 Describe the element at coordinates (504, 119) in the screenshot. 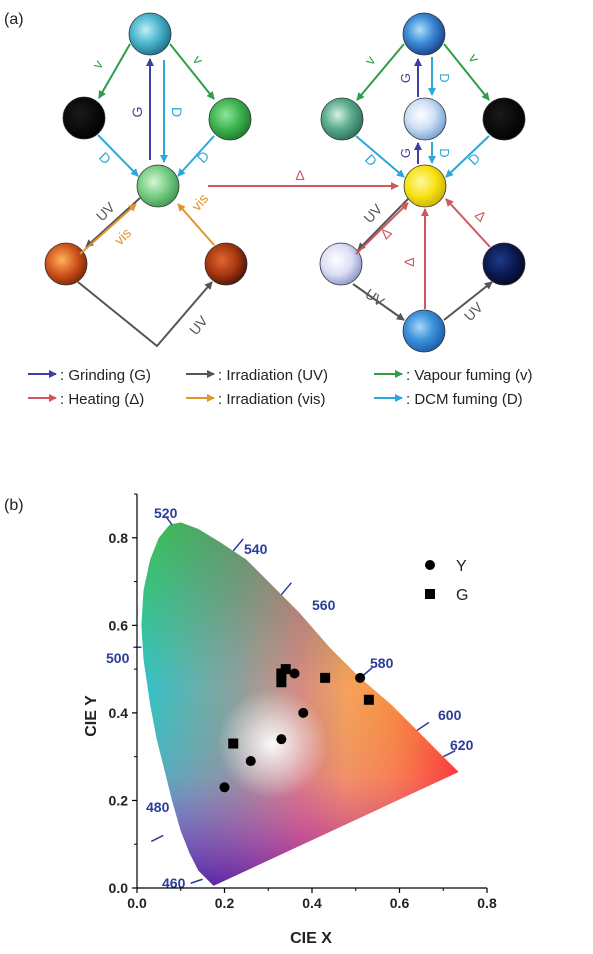

I see `right-black-circle` at that location.